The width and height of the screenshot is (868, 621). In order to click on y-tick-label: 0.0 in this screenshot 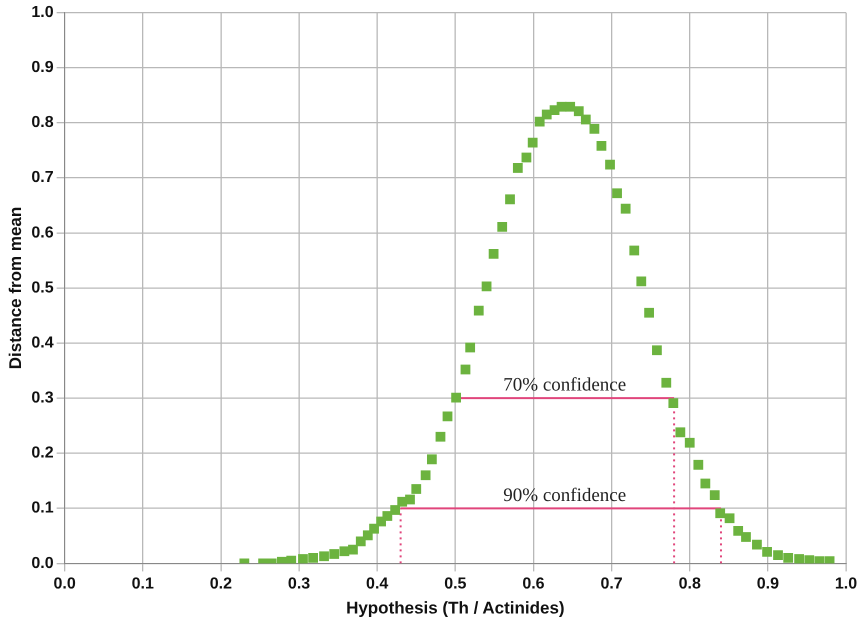, I will do `click(42, 563)`.